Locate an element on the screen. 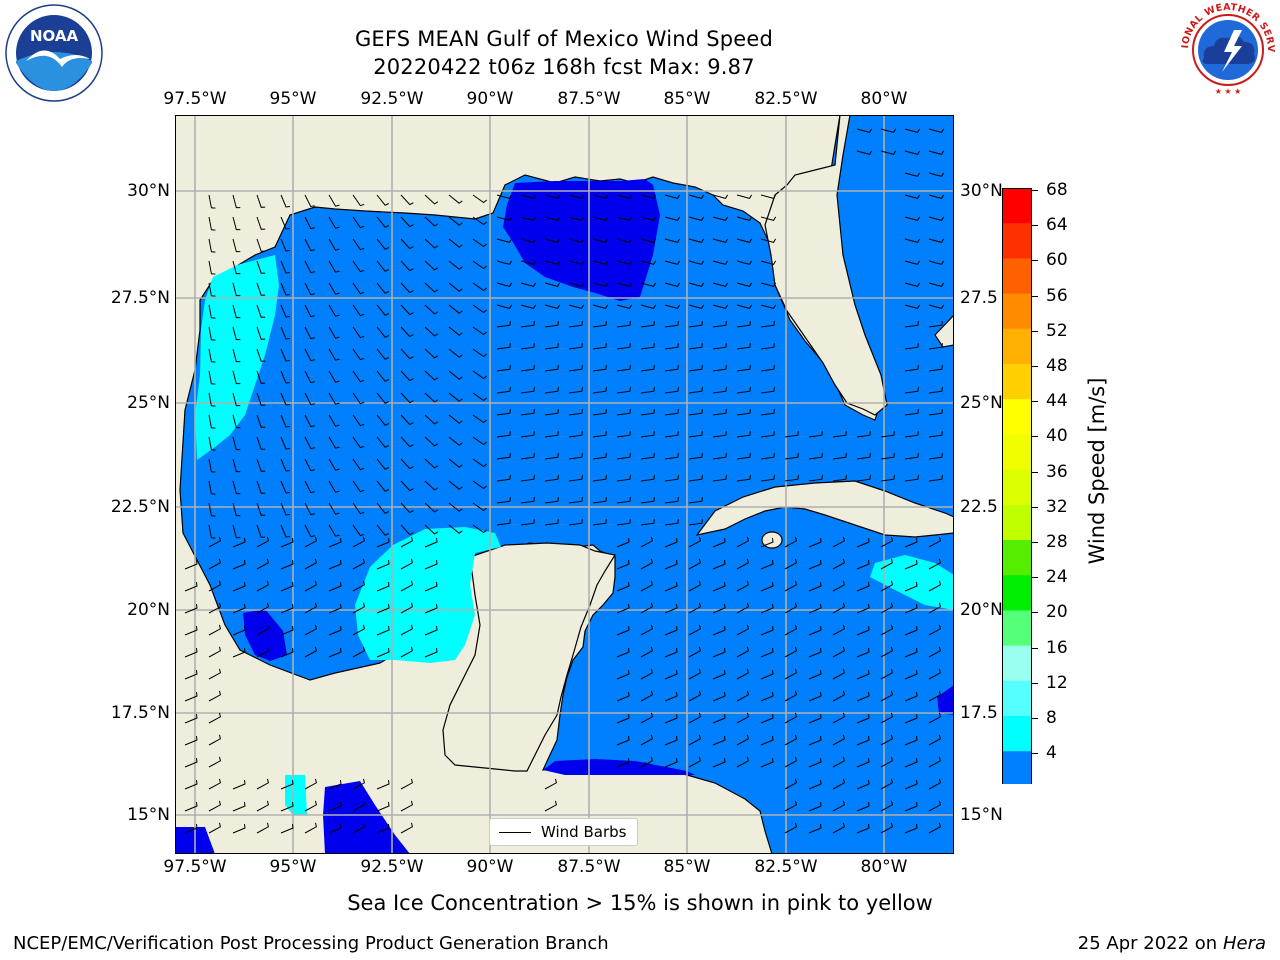 This screenshot has width=1280, height=960. legend-label: Wind Barbs is located at coordinates (584, 832).